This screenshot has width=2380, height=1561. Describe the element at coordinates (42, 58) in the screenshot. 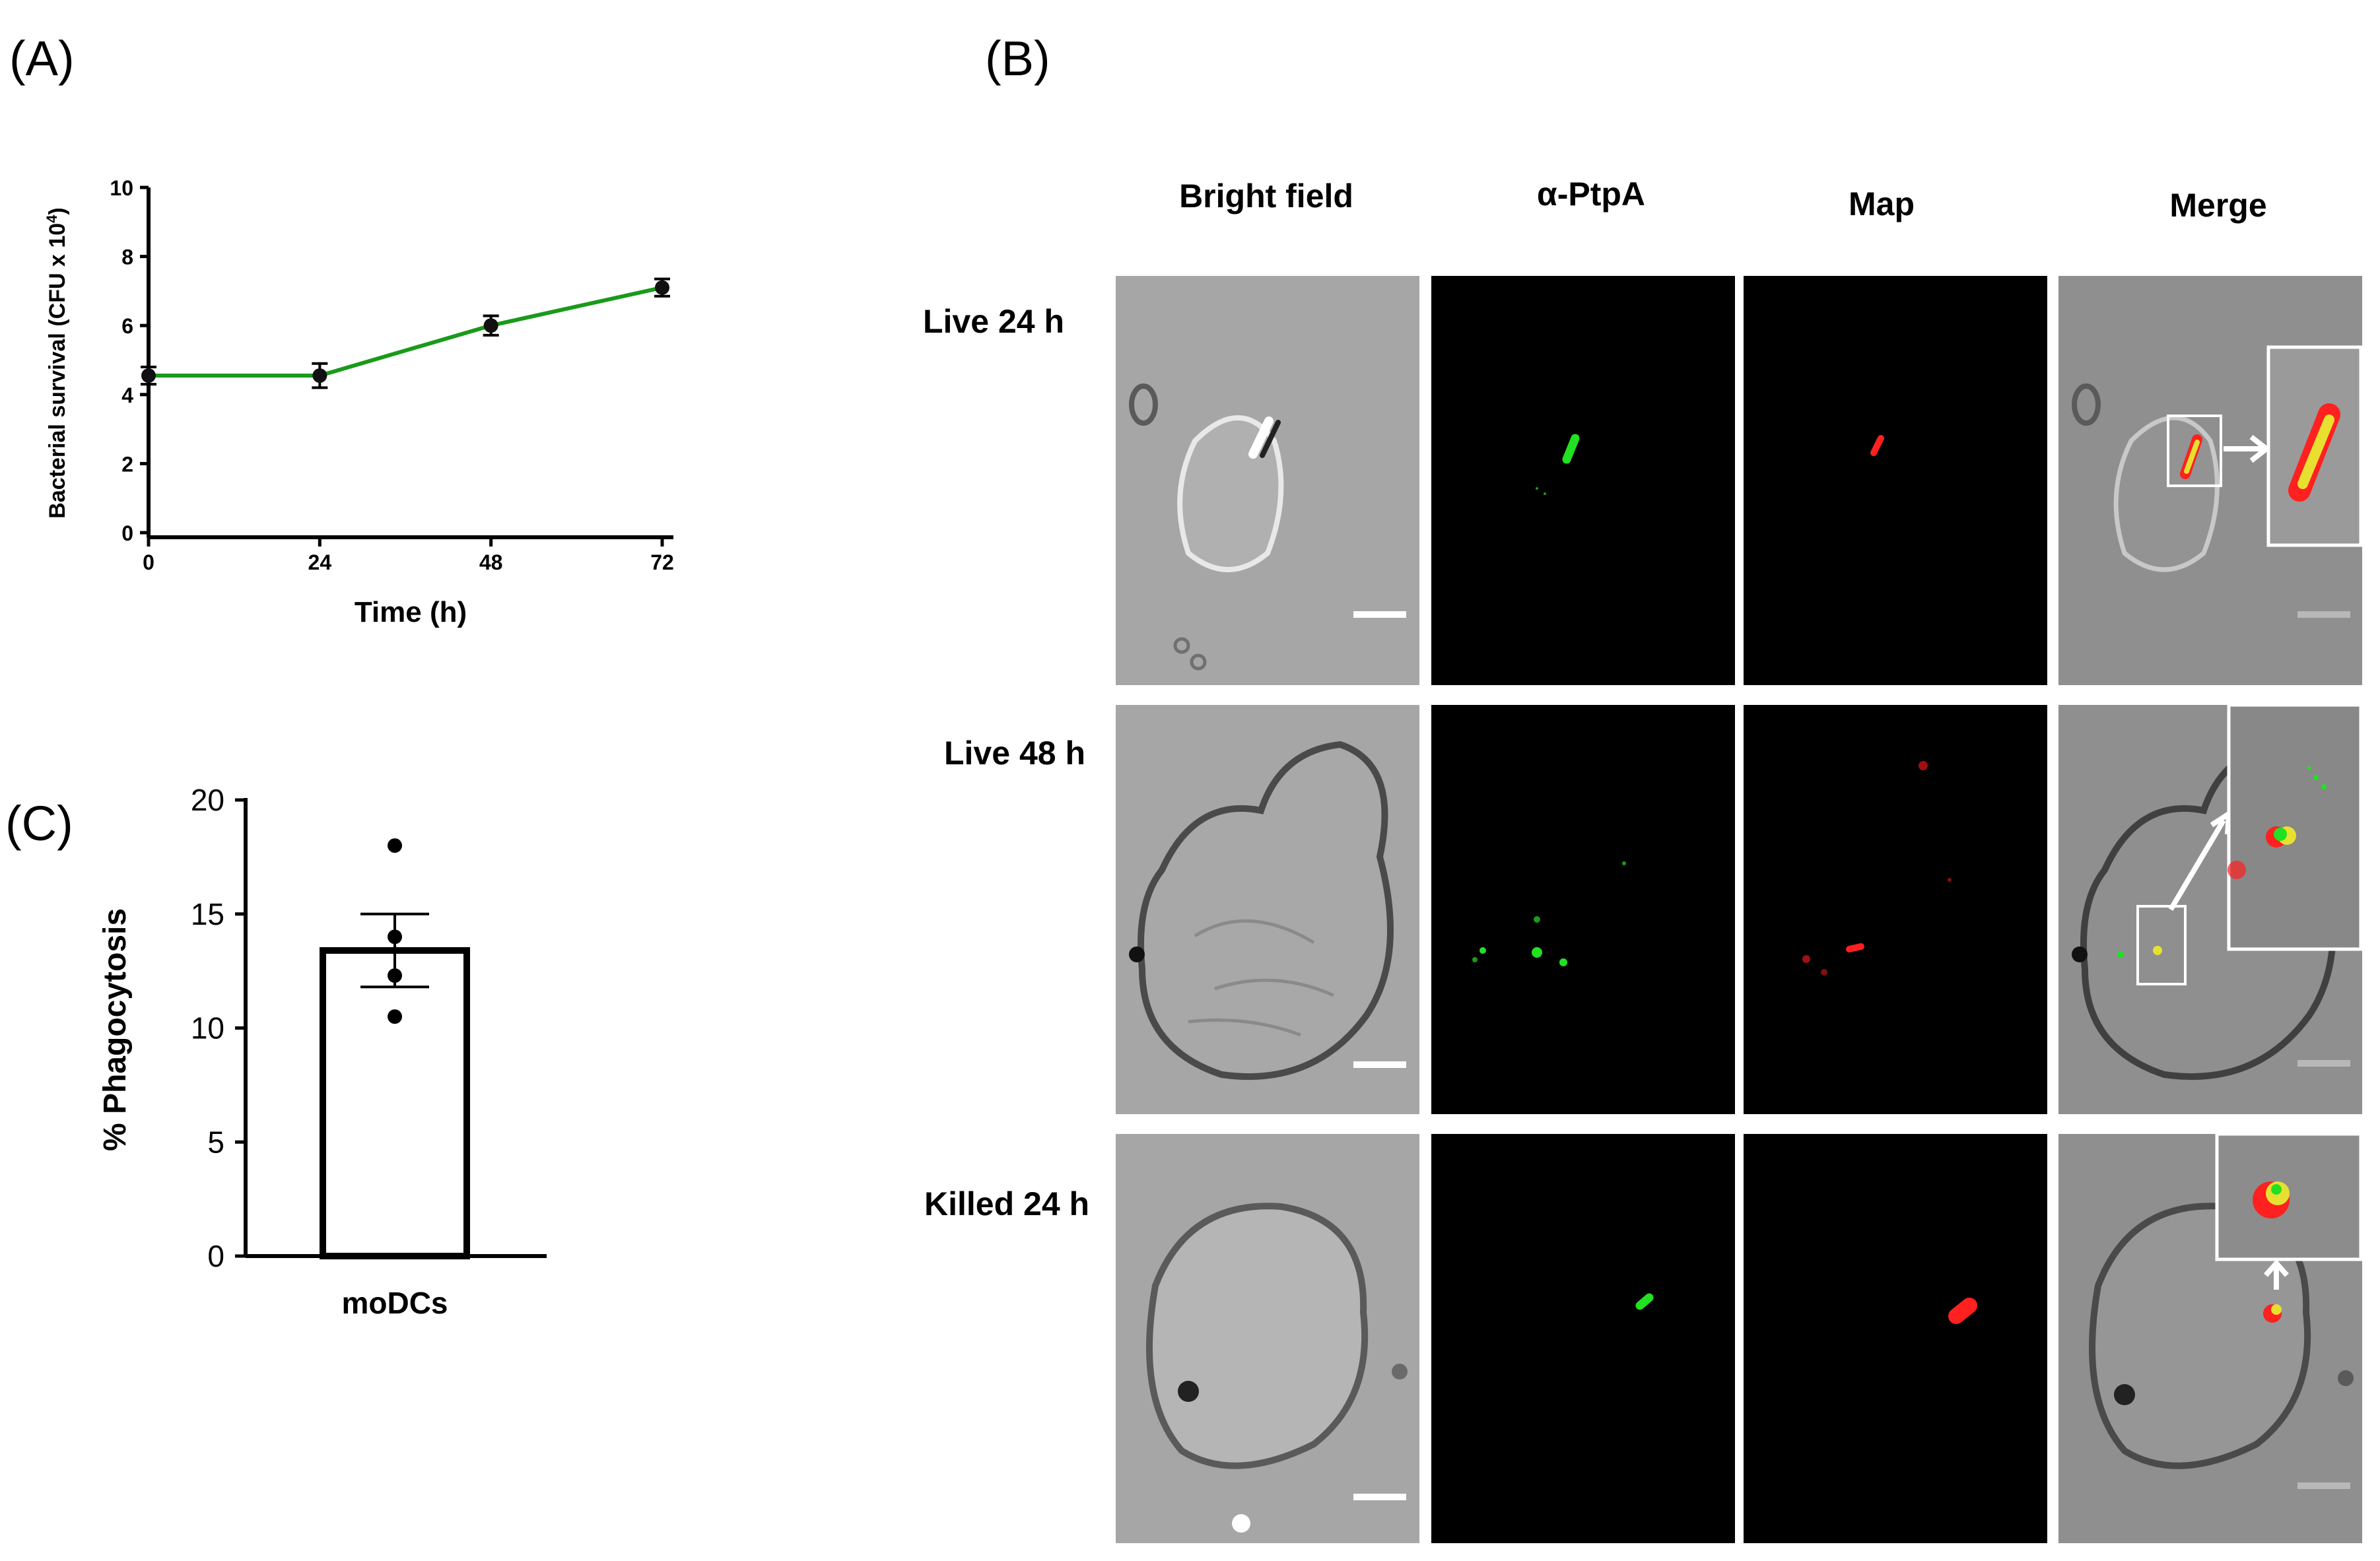

I see `panel-a-label: (A)` at that location.